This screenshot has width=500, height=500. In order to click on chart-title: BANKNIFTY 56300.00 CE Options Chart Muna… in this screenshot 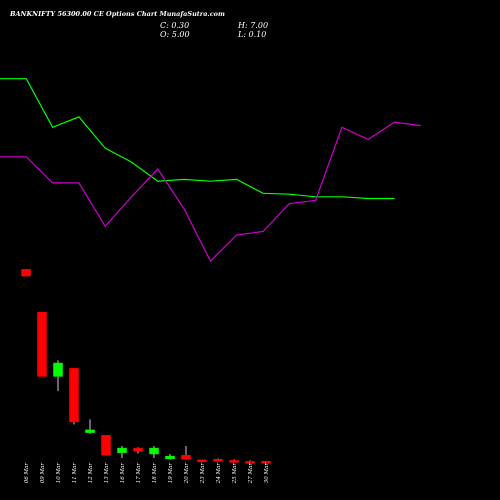, I will do `click(117, 14)`.